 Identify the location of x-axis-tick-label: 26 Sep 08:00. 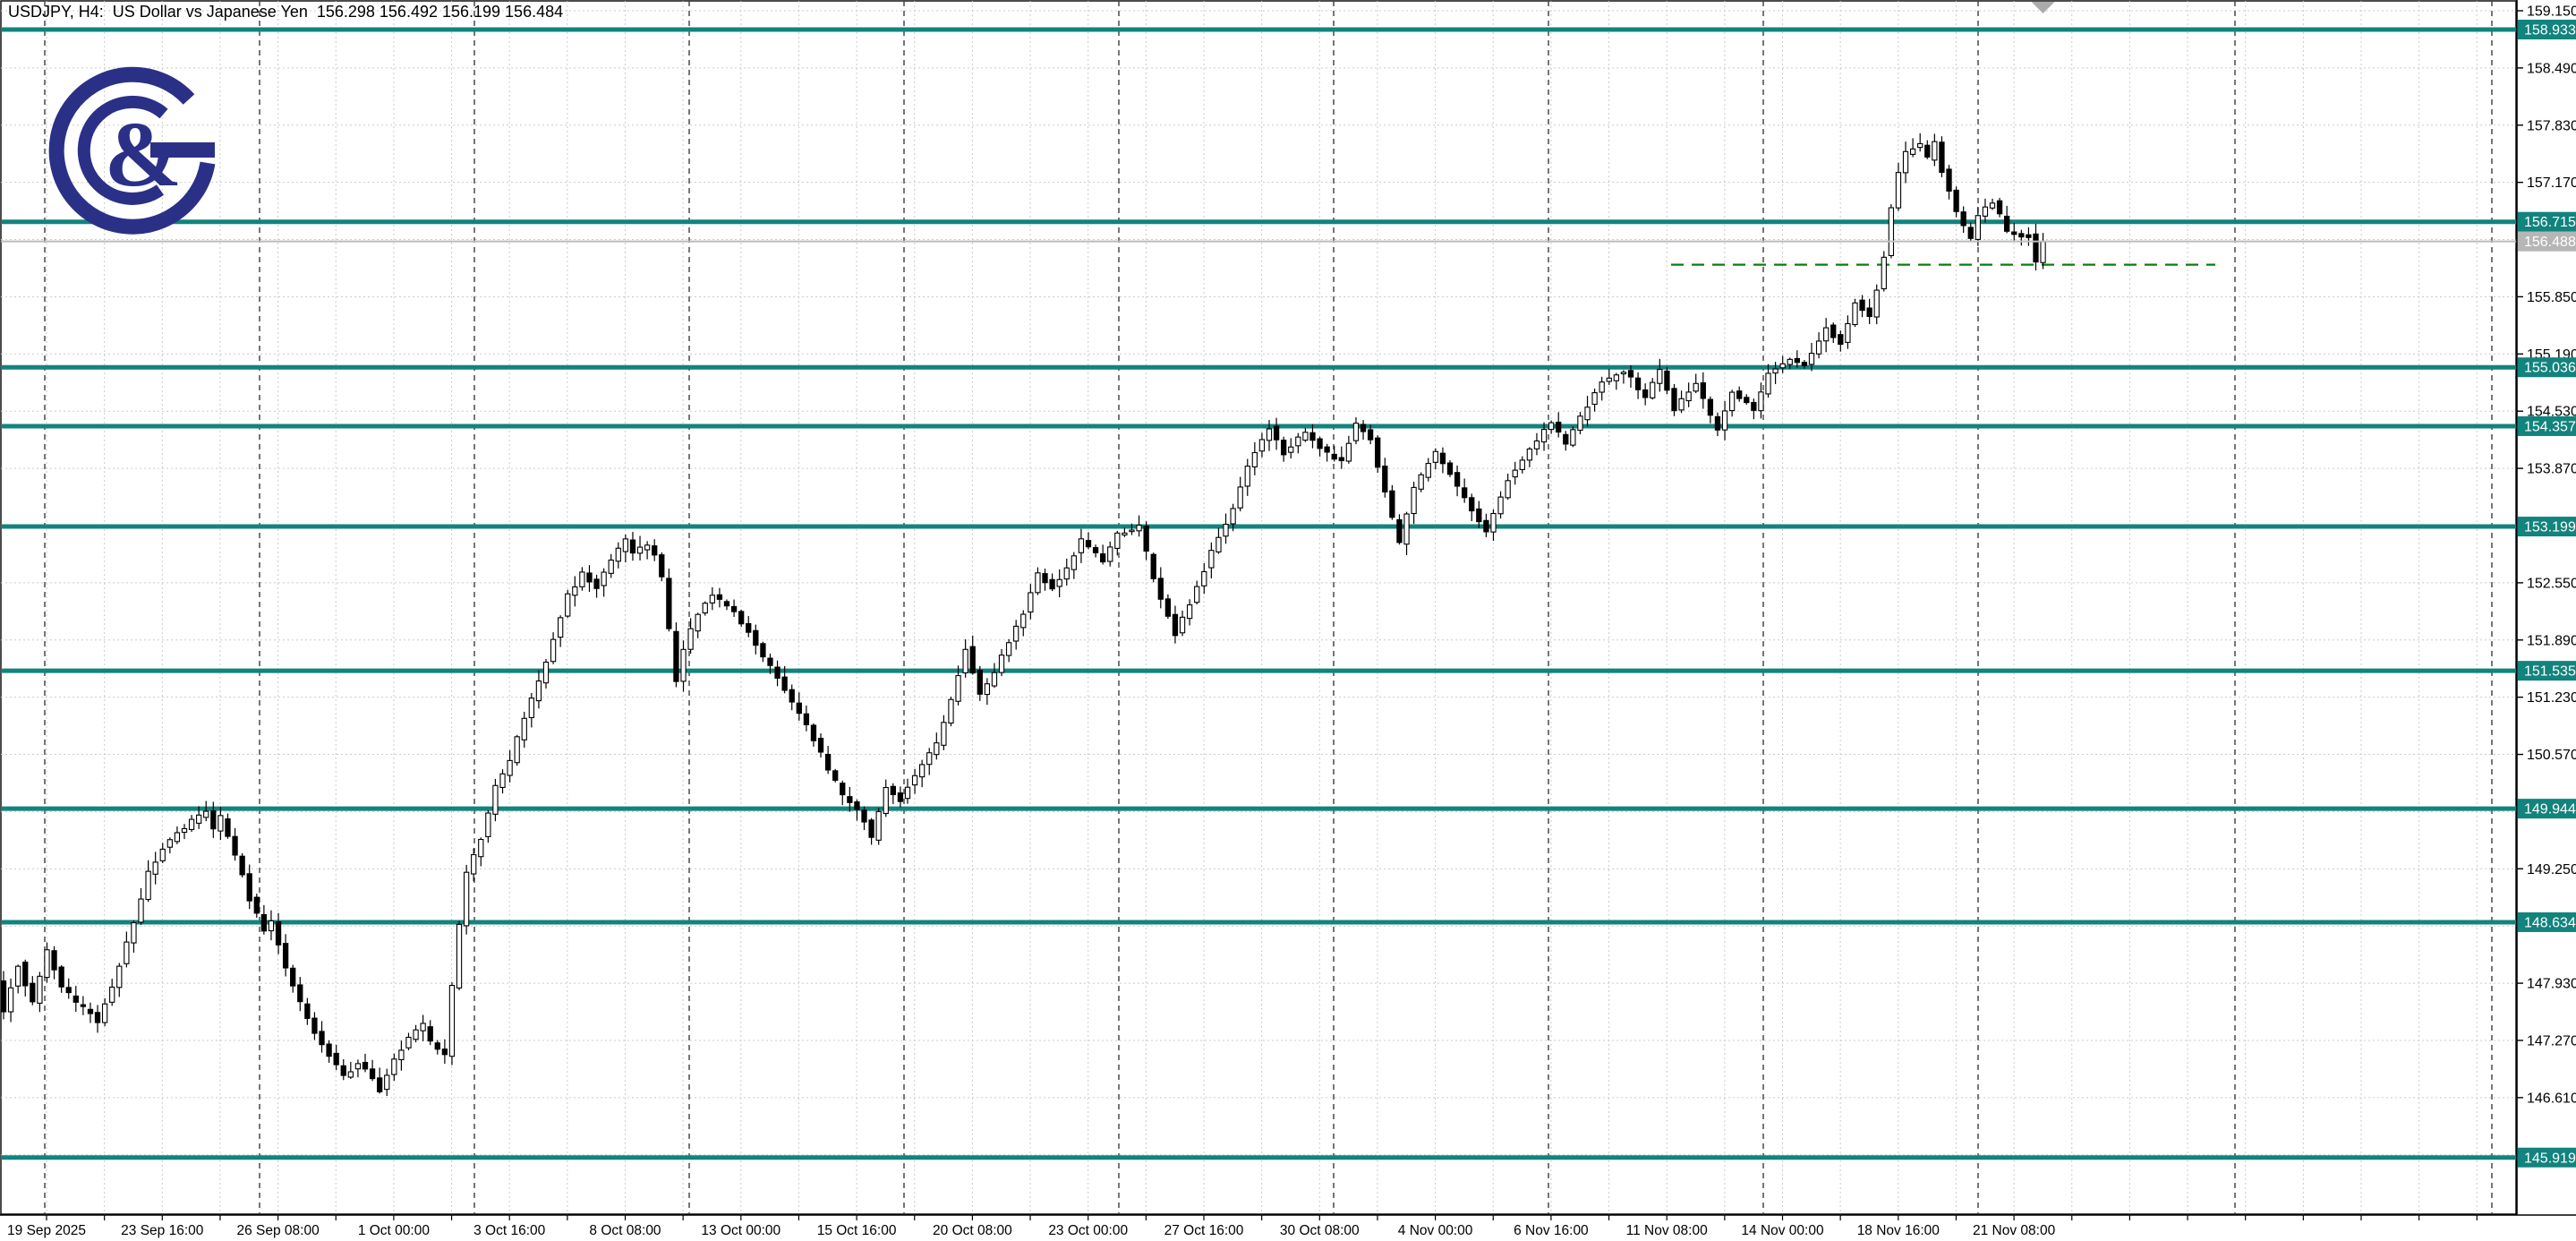
(278, 1230).